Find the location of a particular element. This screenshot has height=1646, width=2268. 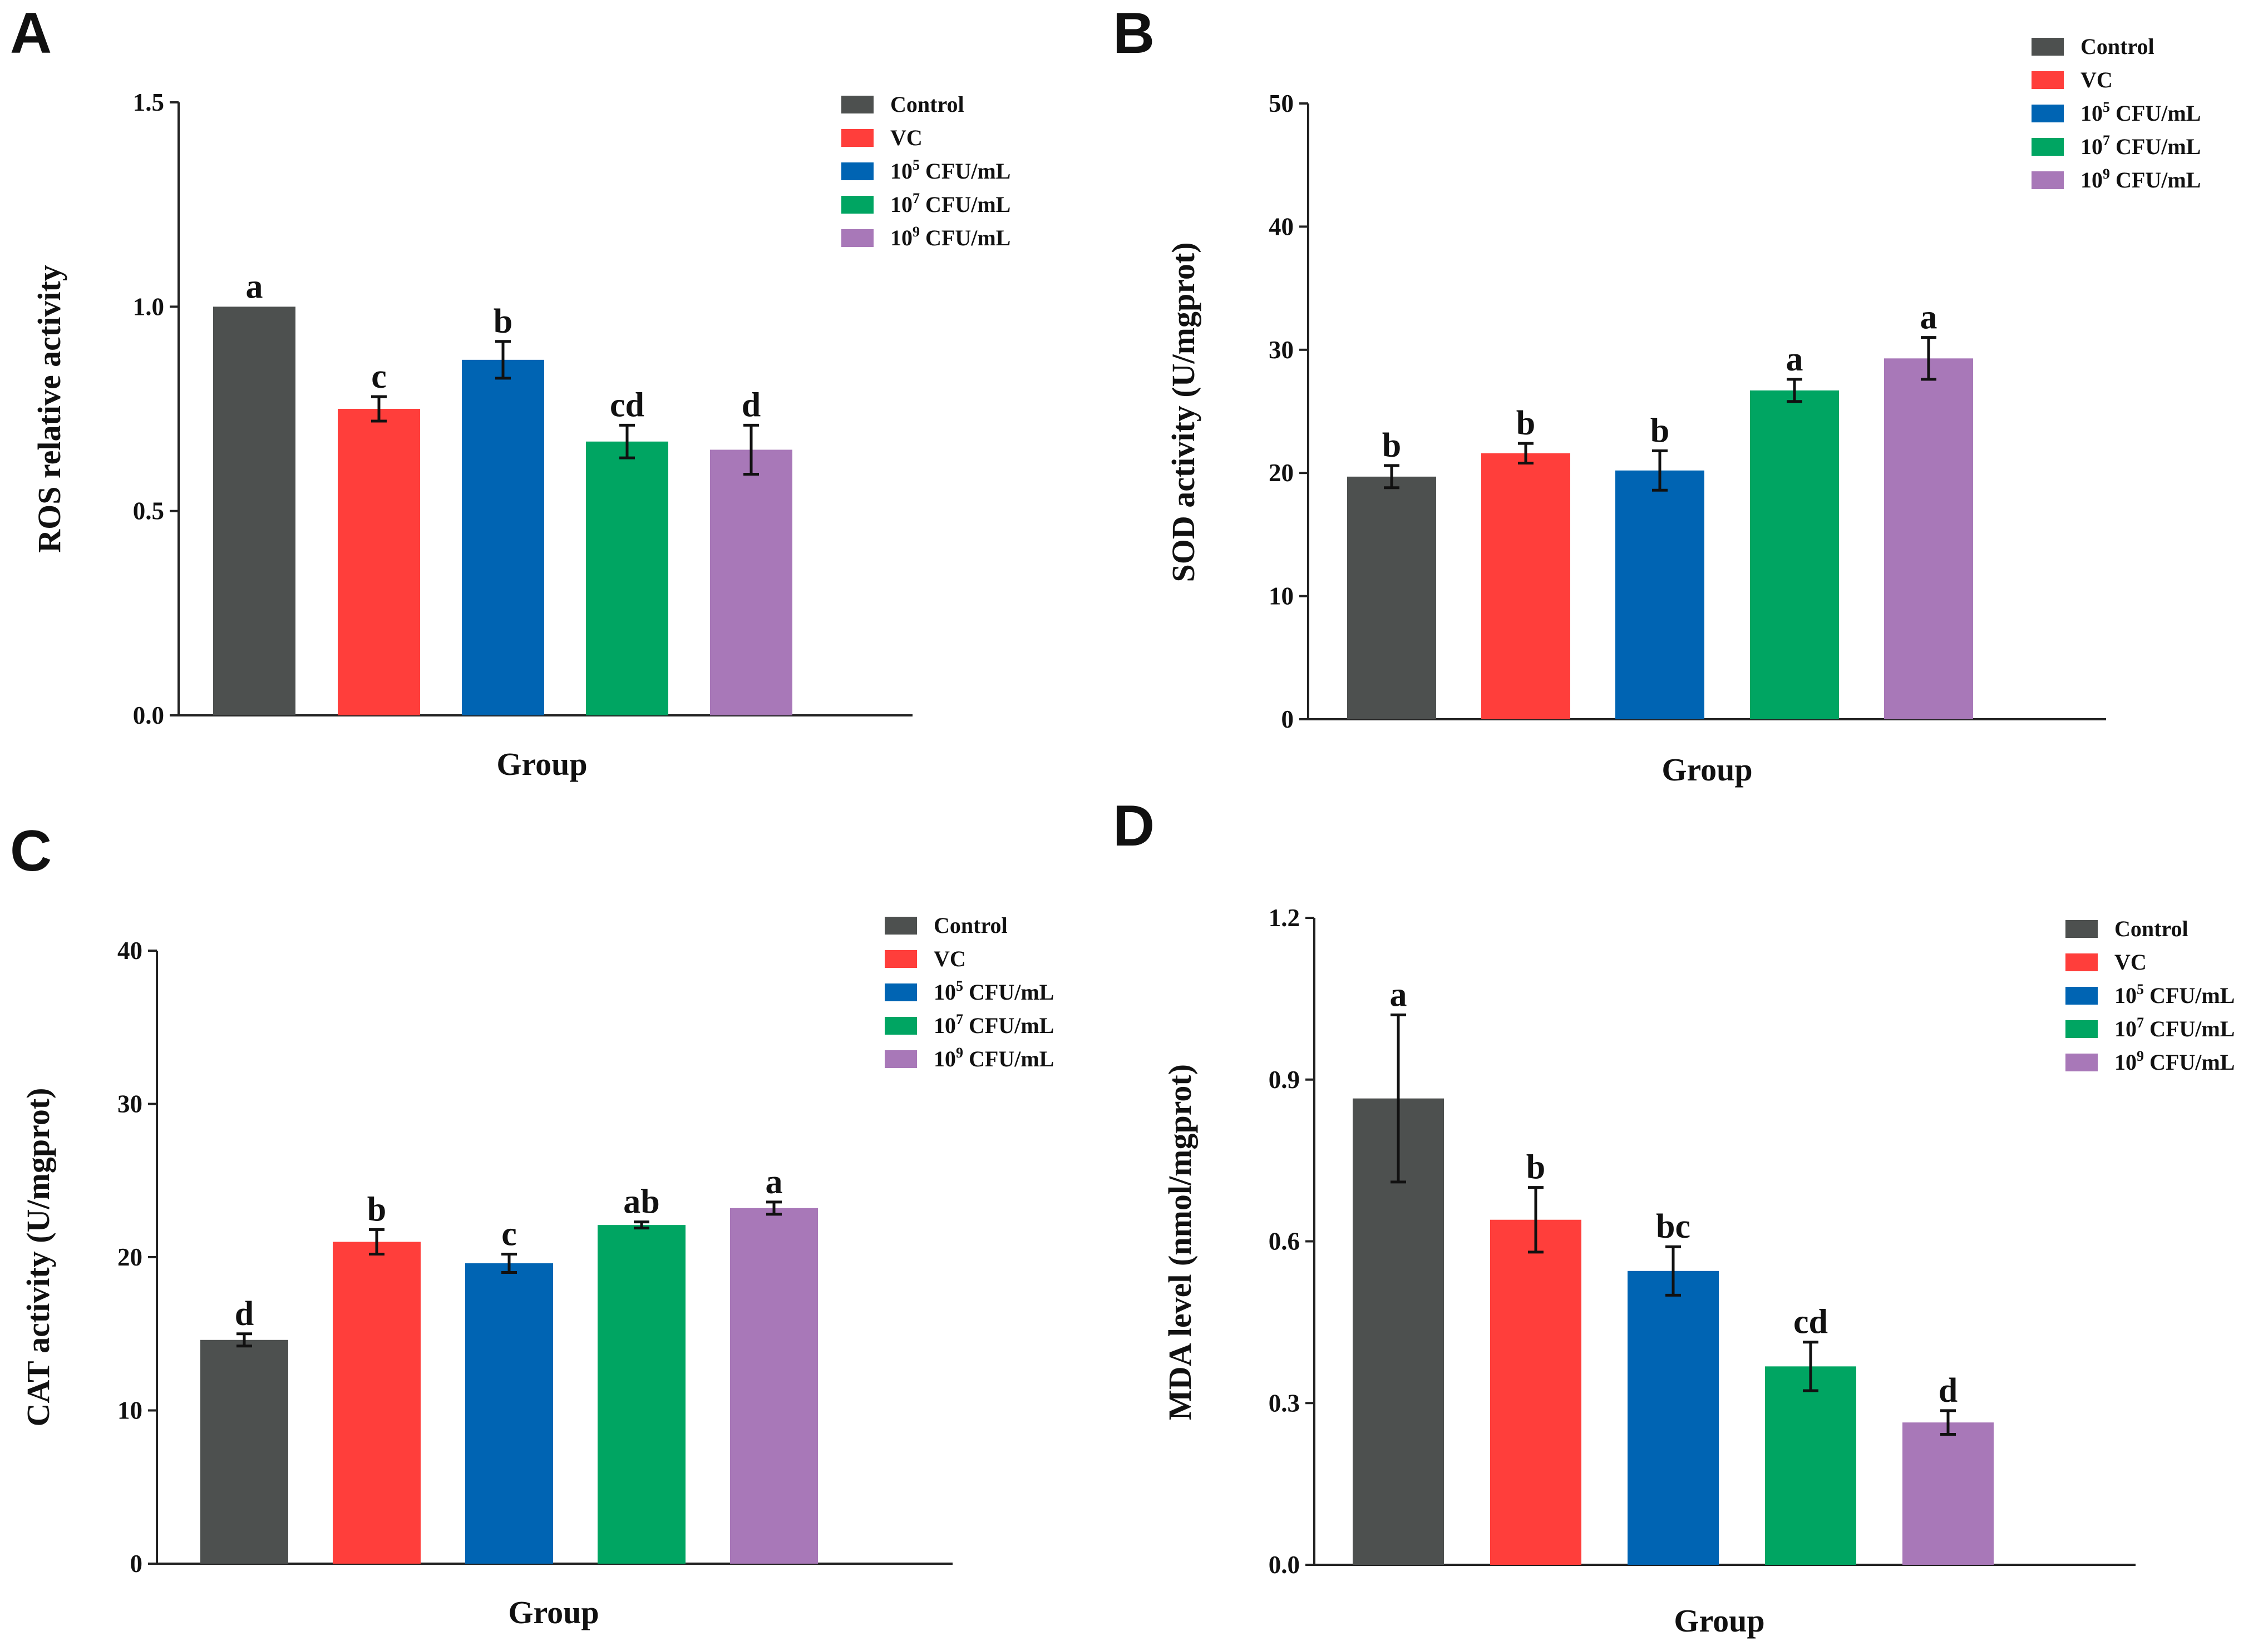

panel-a-bars: a c b cd d is located at coordinates (502, 491).